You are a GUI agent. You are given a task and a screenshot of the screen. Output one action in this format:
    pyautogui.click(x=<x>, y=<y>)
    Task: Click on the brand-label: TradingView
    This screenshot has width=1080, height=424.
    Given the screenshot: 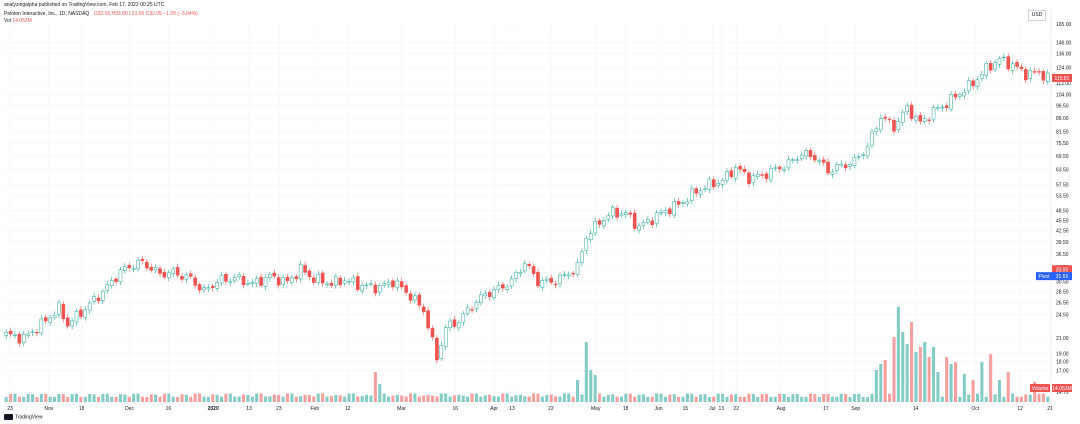 What is the action you would take?
    pyautogui.click(x=29, y=417)
    